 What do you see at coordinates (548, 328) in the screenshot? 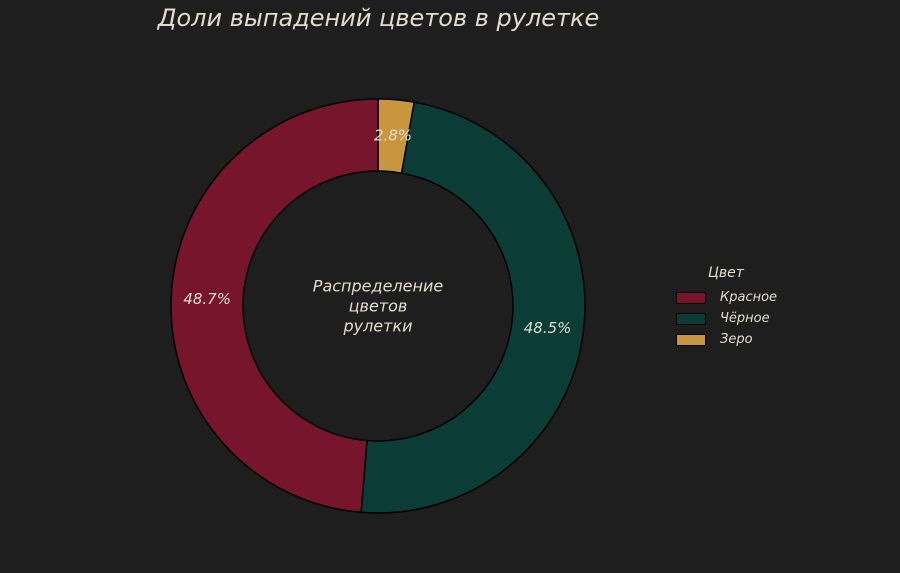
I see `slice-label: 48.5%` at bounding box center [548, 328].